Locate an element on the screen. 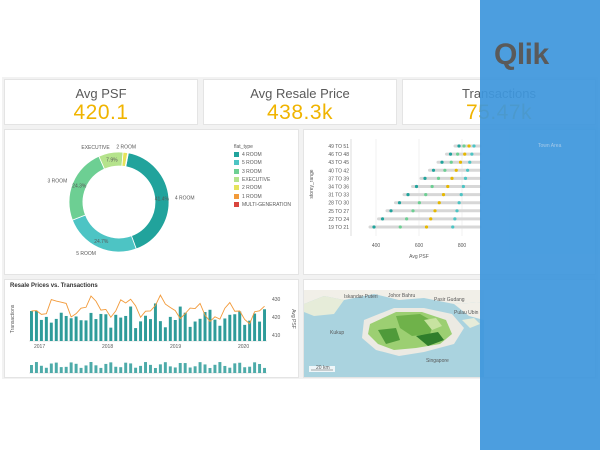  legend-item: 1 ROOM is located at coordinates (248, 197).